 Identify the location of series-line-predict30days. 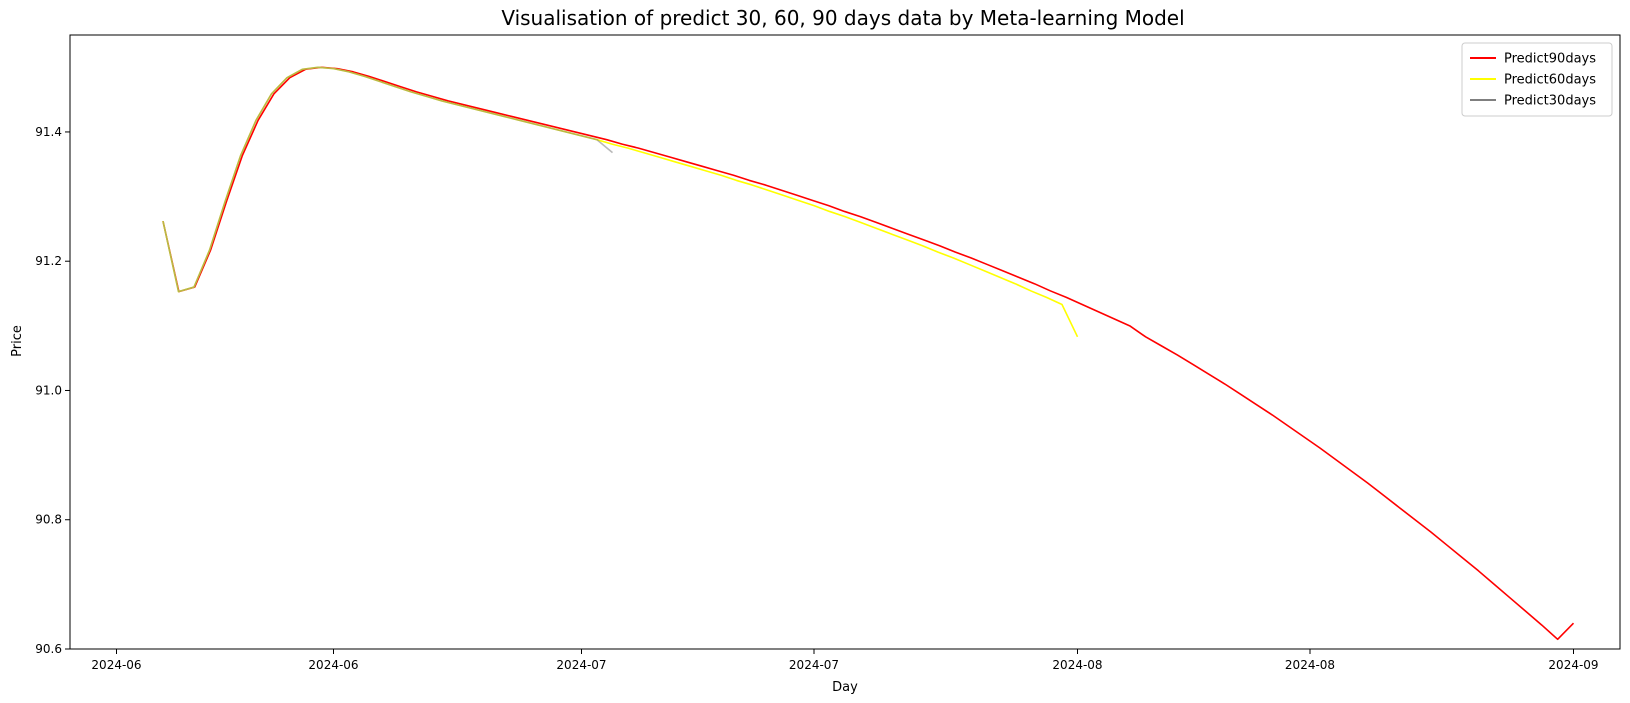
(388, 179).